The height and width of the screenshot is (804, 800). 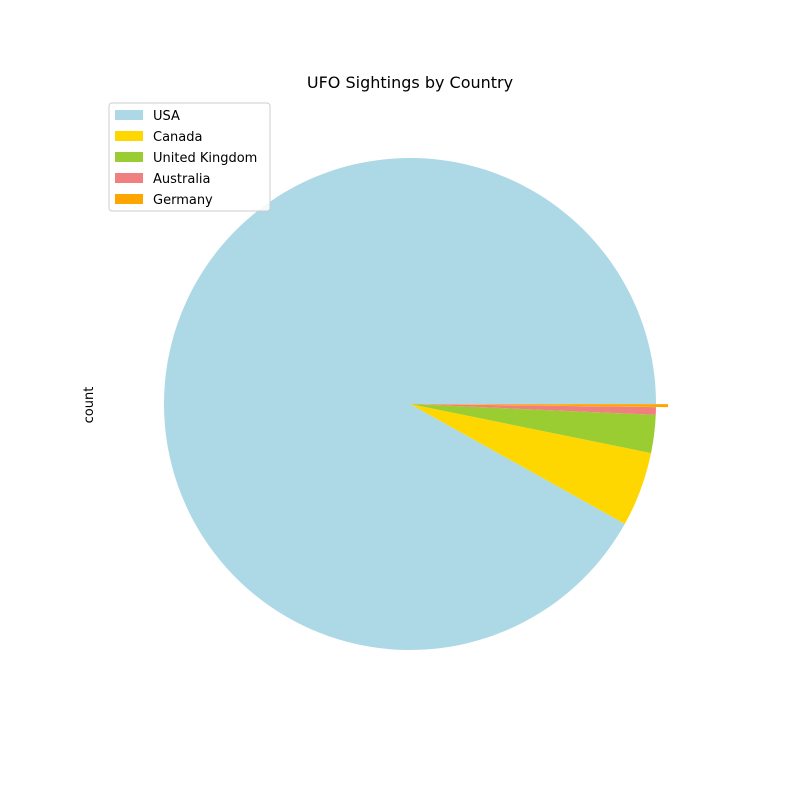 I want to click on y-axis-label: count, so click(x=89, y=405).